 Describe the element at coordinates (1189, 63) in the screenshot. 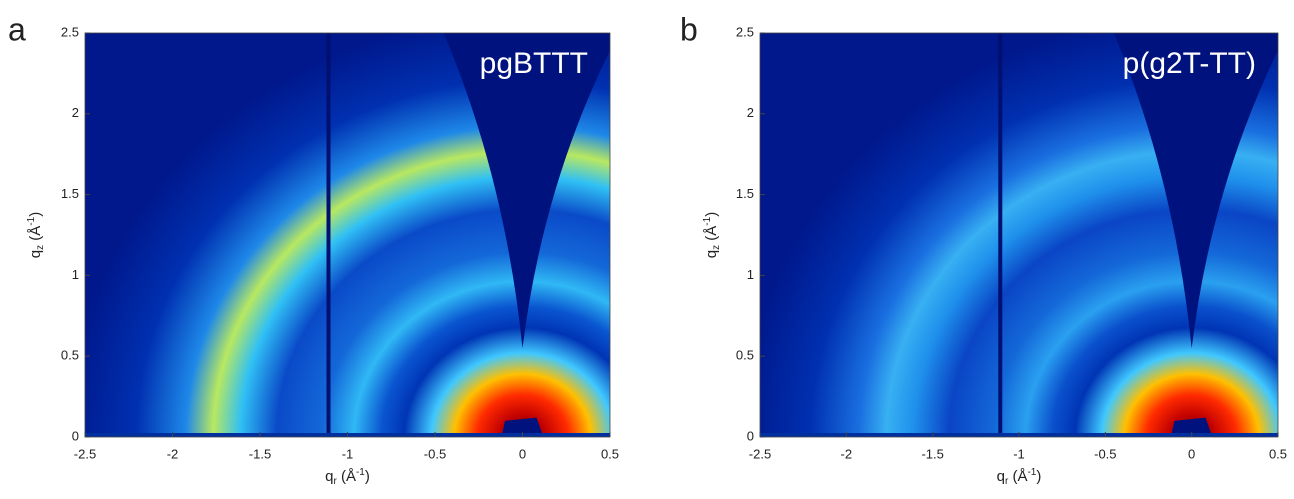

I see `panel-title: p(g2T-TT)` at that location.